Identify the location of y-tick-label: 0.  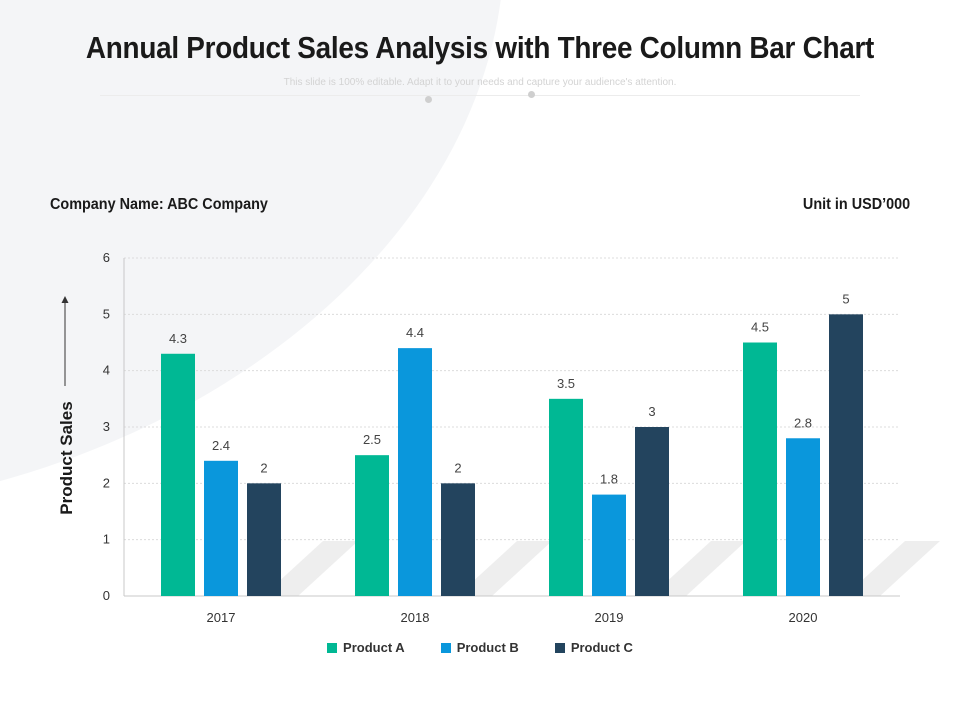
(106, 595).